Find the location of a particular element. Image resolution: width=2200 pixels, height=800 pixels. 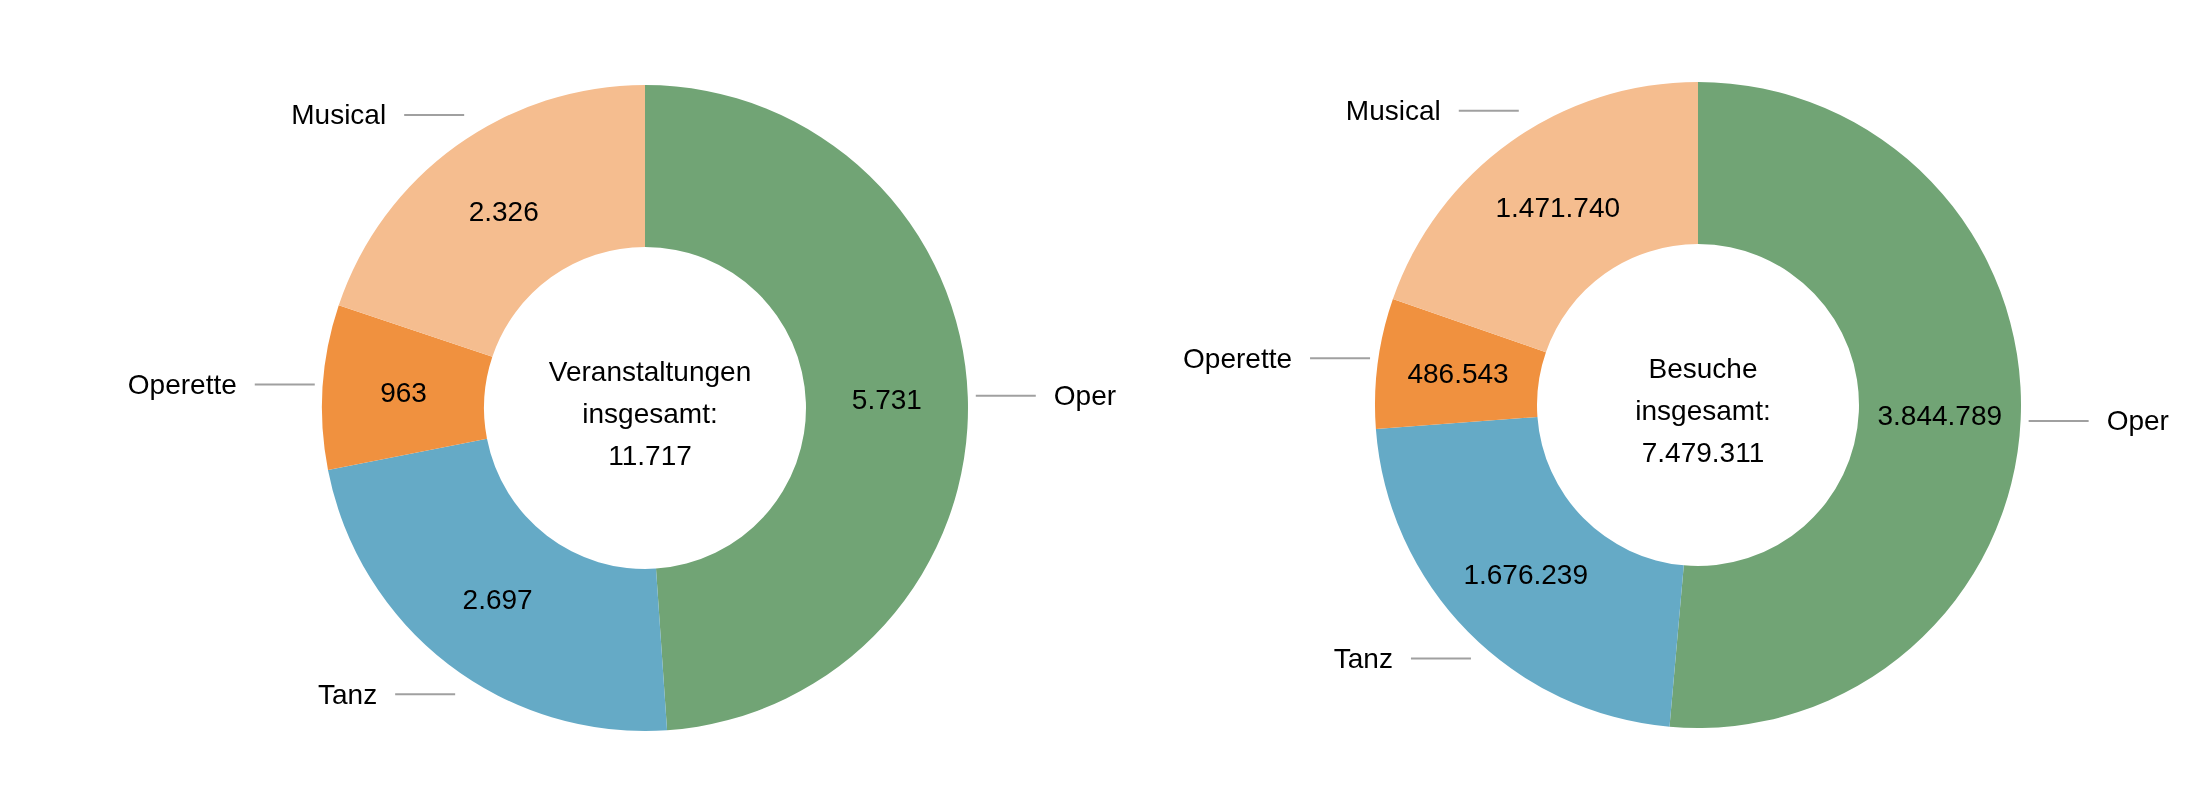

data-label: 3.844.789 is located at coordinates (1940, 416).